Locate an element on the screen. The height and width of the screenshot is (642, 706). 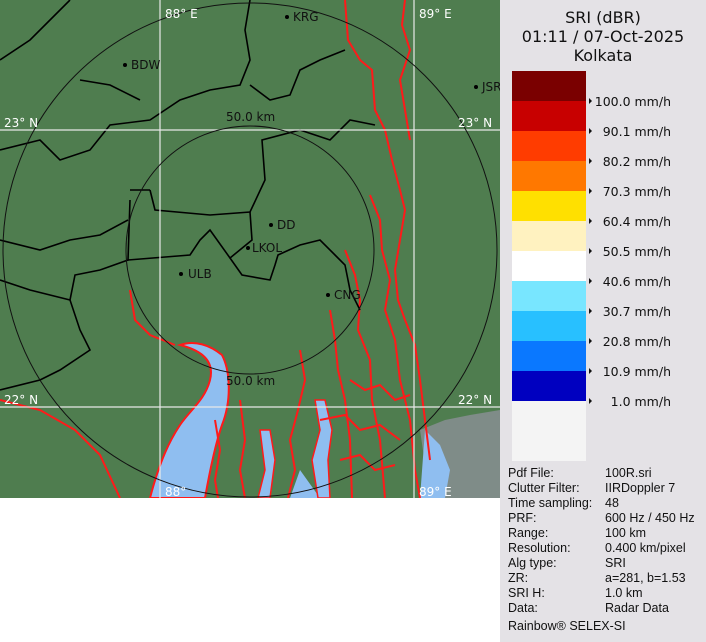
lon-label: 88° E is located at coordinates (181, 14).